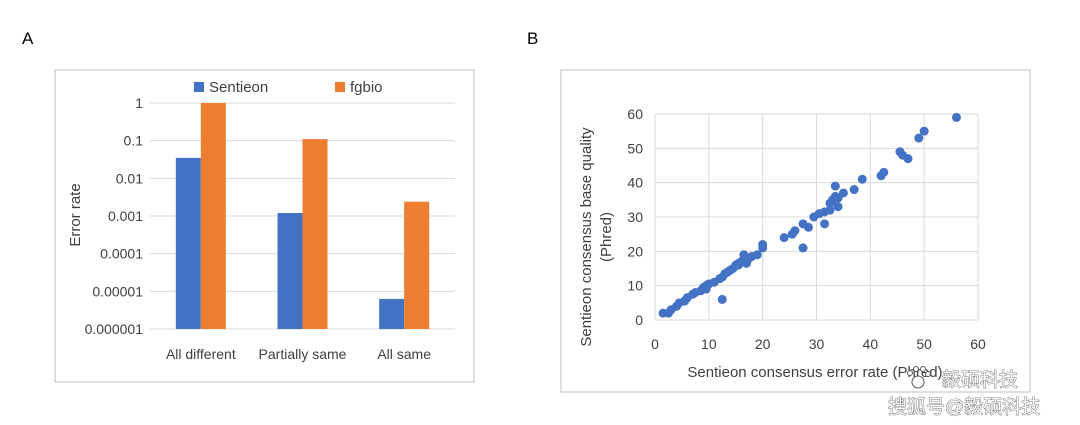  Describe the element at coordinates (188, 243) in the screenshot. I see `bar-sentieon-all-different` at that location.